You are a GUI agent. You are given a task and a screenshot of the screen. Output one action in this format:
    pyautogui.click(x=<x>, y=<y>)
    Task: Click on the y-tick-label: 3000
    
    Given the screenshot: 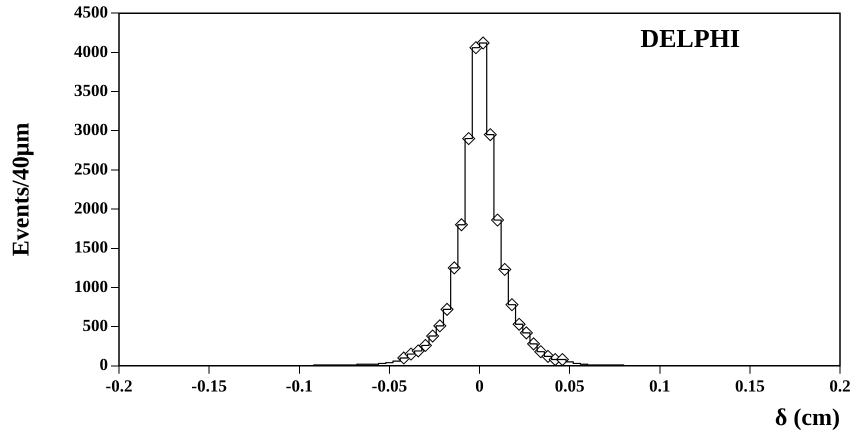 What is the action you would take?
    pyautogui.click(x=91, y=130)
    